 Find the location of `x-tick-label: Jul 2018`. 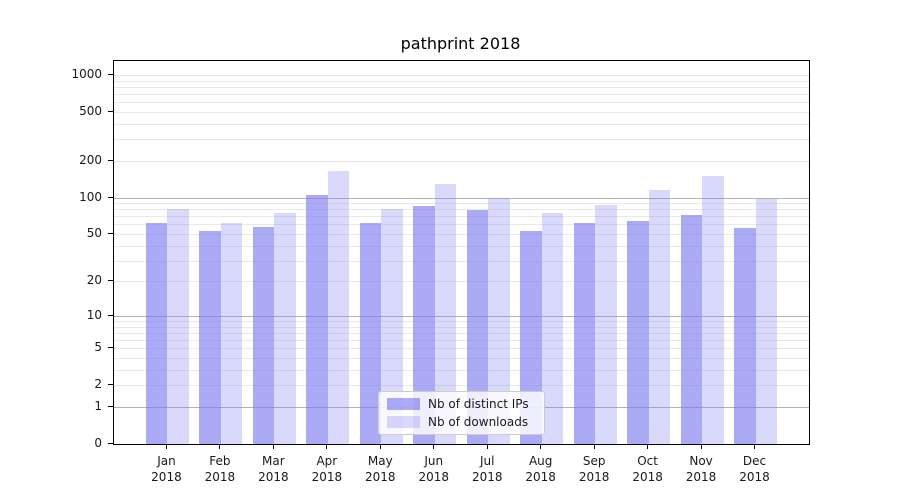

x-tick-label: Jul 2018 is located at coordinates (487, 469).